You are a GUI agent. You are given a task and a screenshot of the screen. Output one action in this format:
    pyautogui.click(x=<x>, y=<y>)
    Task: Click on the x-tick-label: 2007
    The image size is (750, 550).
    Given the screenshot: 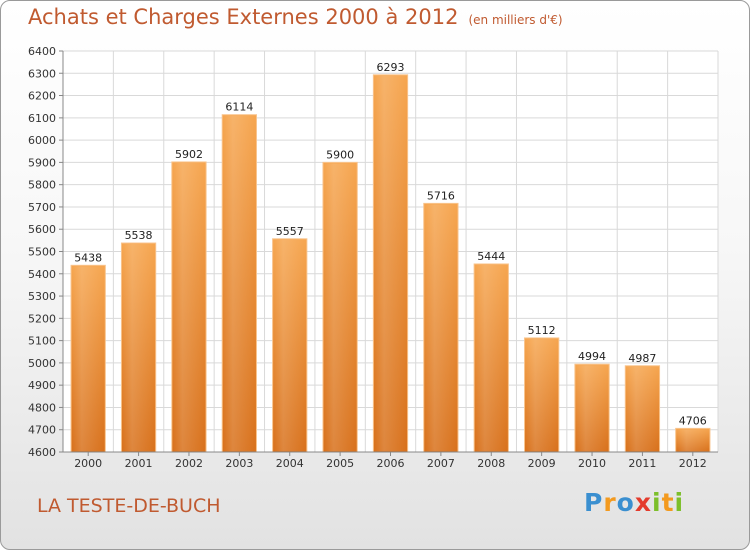 What is the action you would take?
    pyautogui.click(x=441, y=463)
    